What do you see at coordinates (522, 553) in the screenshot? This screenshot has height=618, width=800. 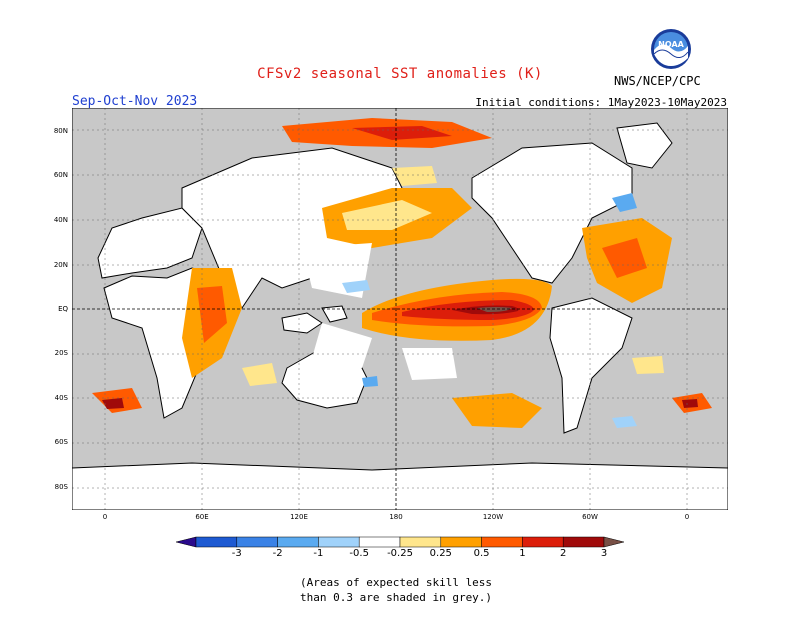 I see `colorbar-tick-label: 1` at bounding box center [522, 553].